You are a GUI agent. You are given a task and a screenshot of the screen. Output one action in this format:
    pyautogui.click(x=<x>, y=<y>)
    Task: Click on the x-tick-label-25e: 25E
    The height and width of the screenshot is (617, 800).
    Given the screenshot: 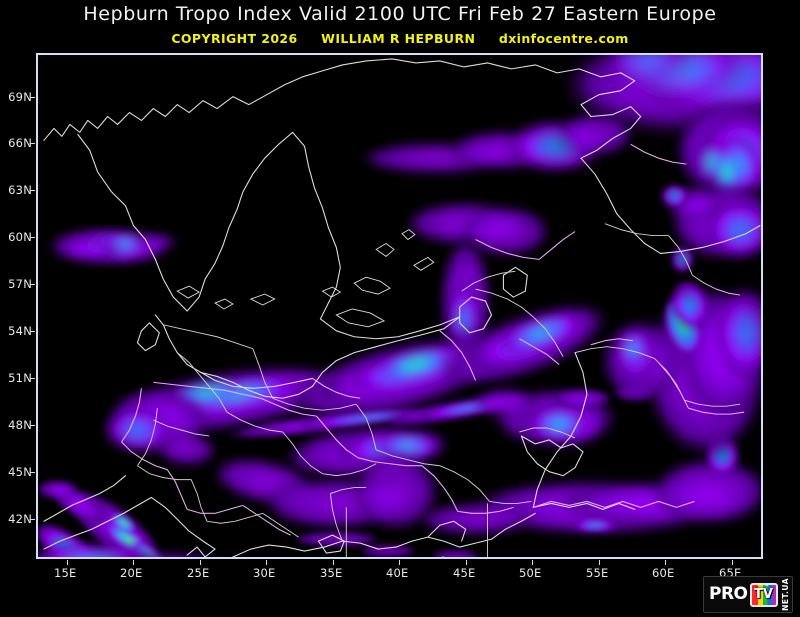 What is the action you would take?
    pyautogui.click(x=198, y=573)
    